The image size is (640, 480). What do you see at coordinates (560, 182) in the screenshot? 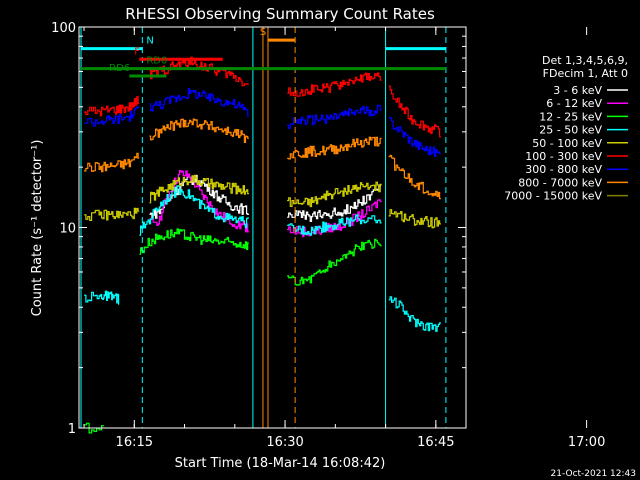
I see `legend-entry-7: 800 - 7000 keV` at bounding box center [560, 182].